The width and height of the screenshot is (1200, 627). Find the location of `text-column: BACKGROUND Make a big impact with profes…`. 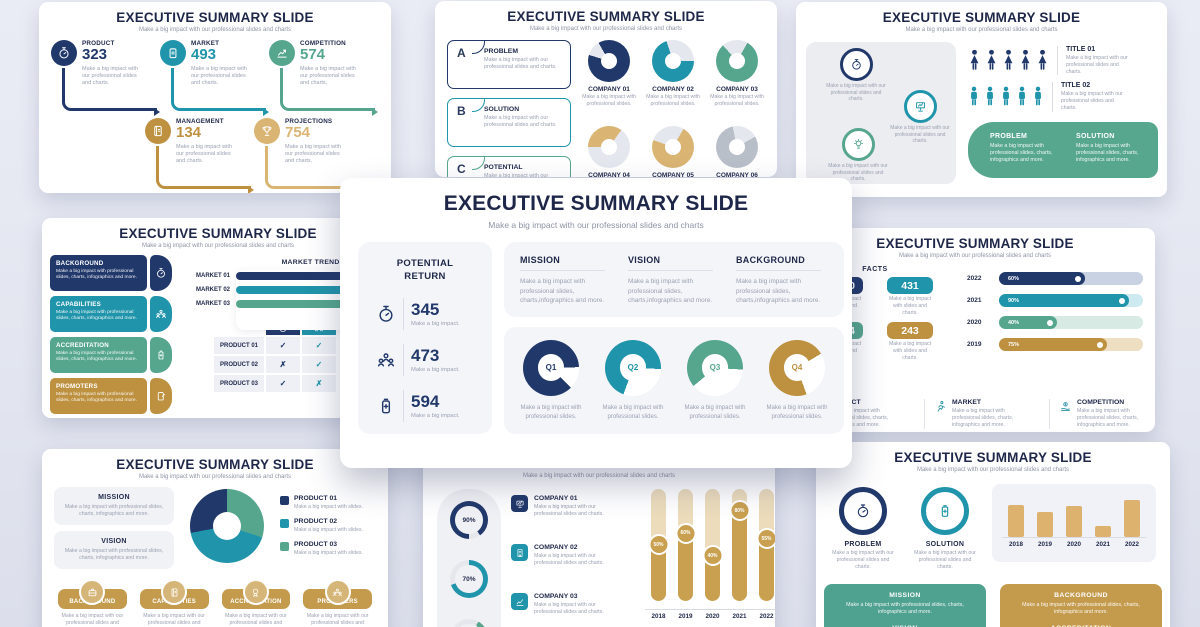

text-column: BACKGROUND Make a big impact with profes… is located at coordinates (782, 280).